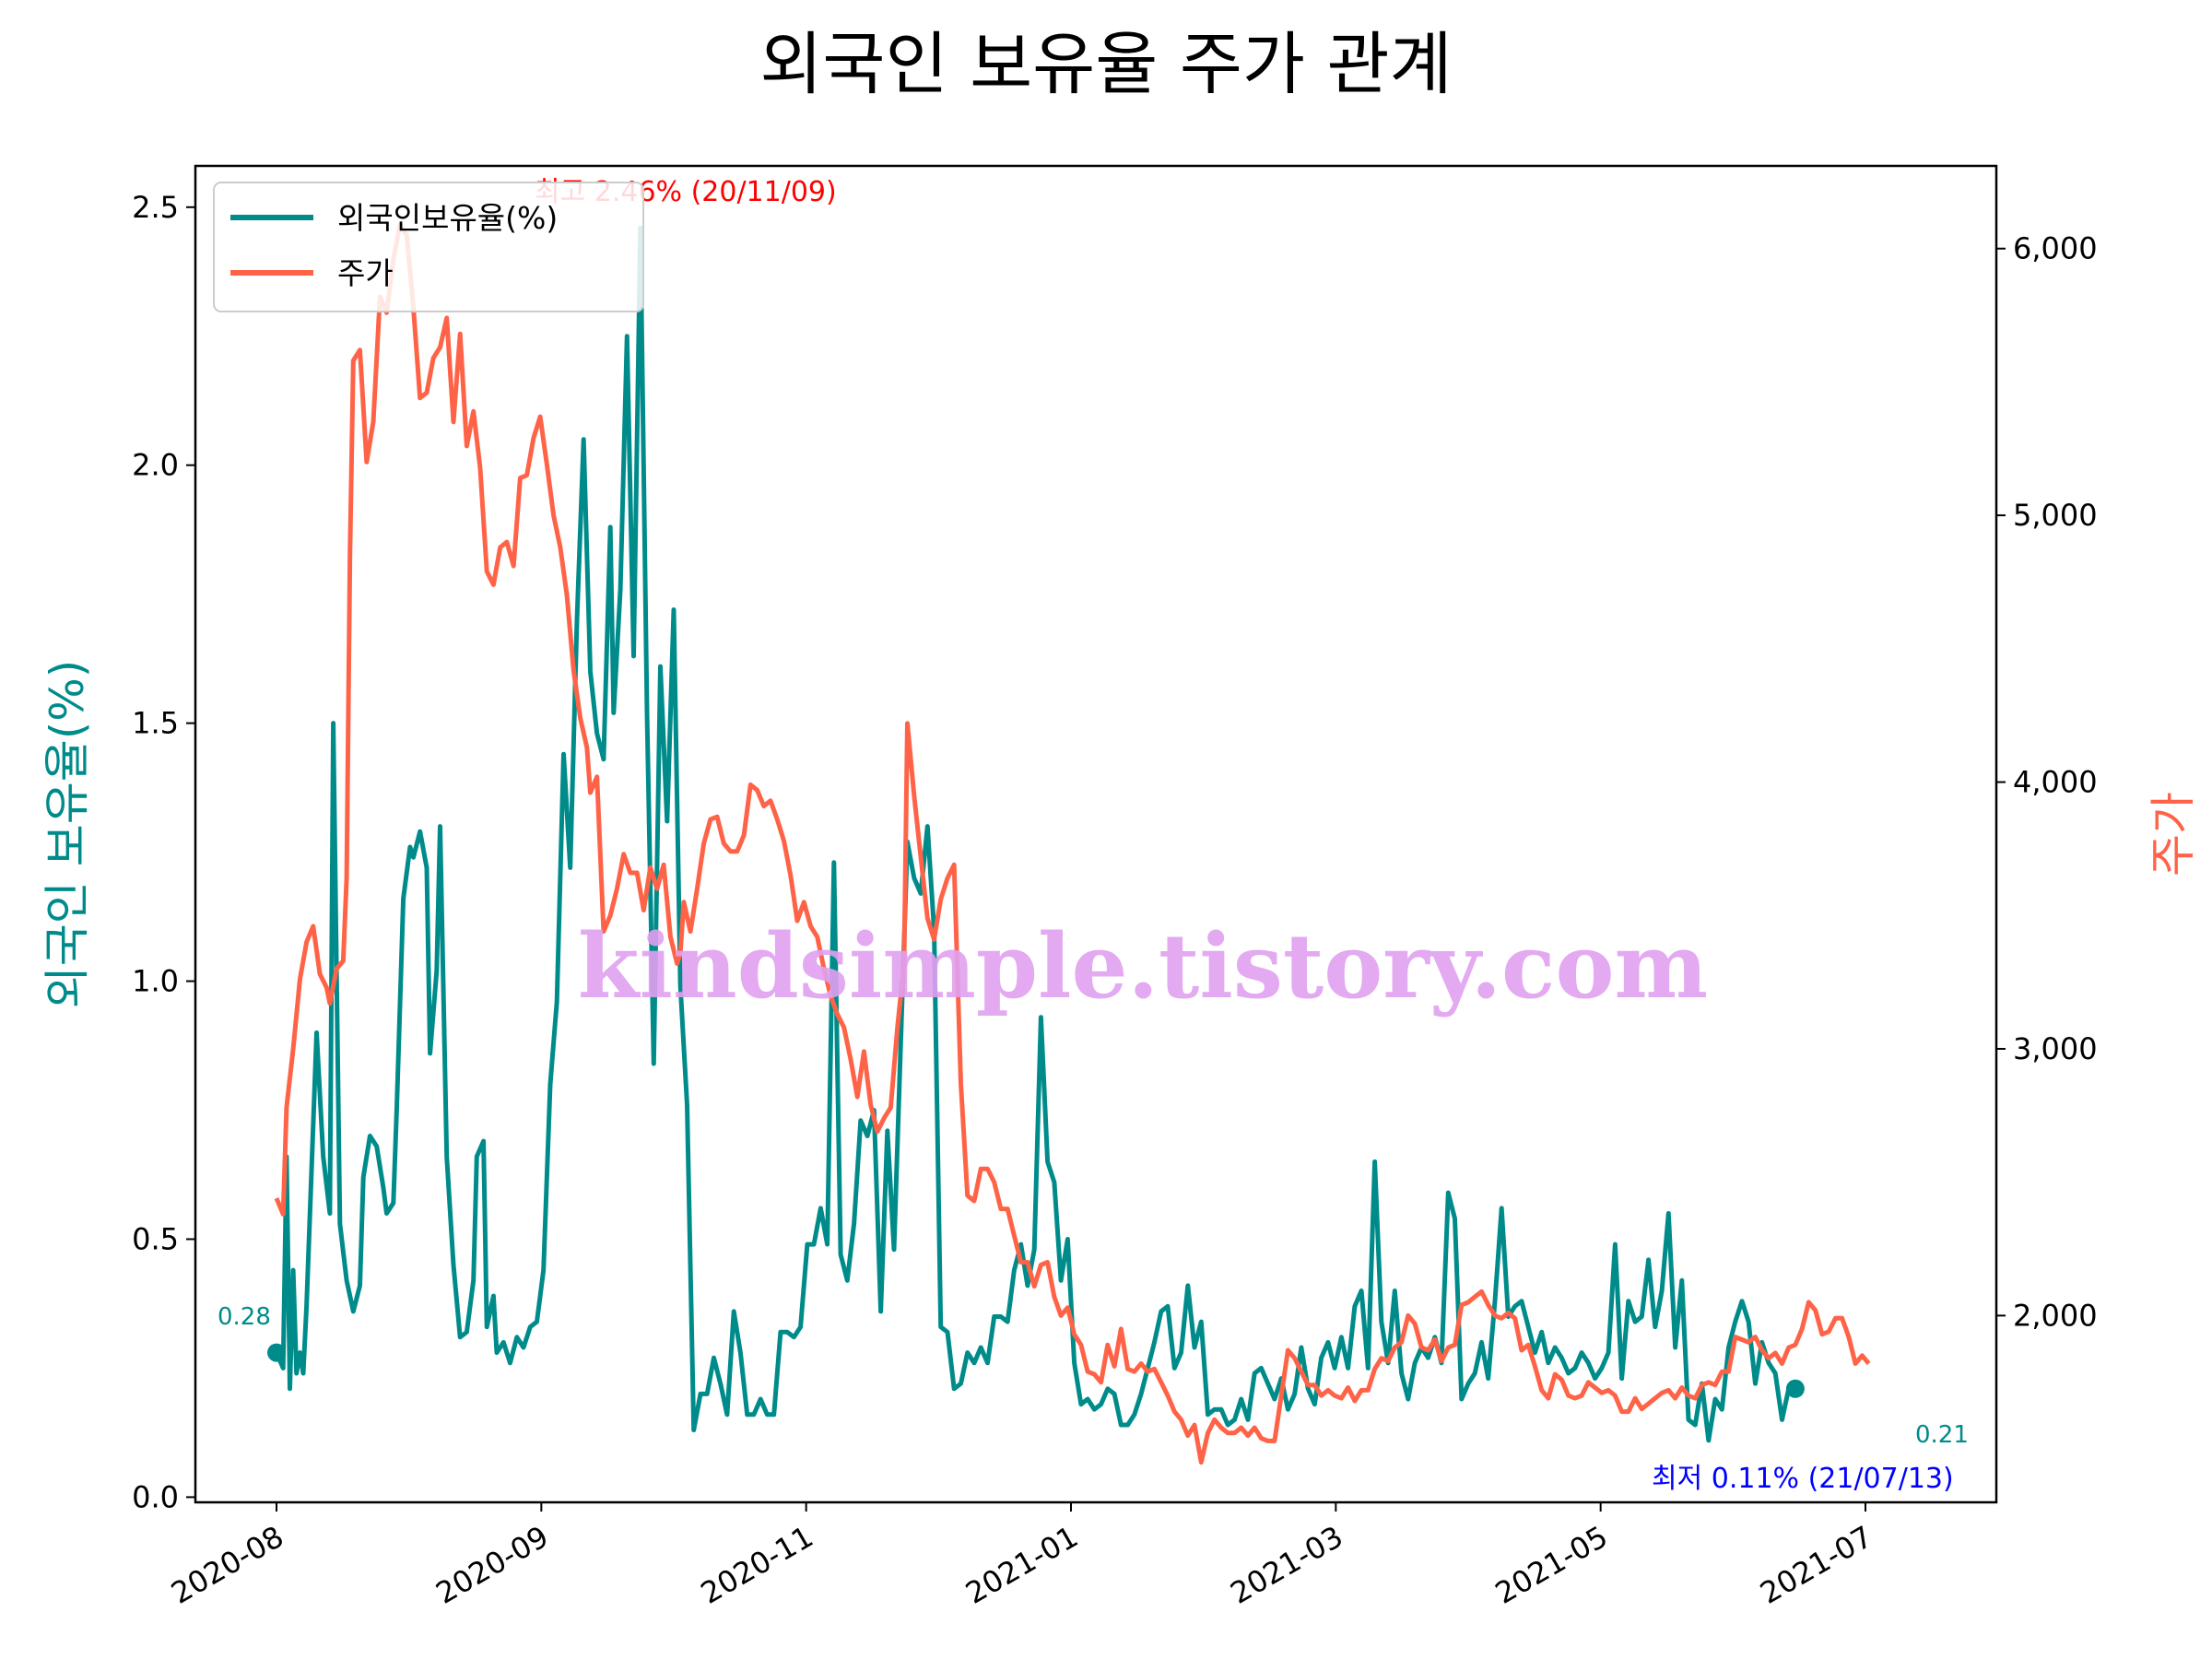  Describe the element at coordinates (447, 218) in the screenshot. I see `legend-label-foreign: 외국인보유율(%)` at that location.